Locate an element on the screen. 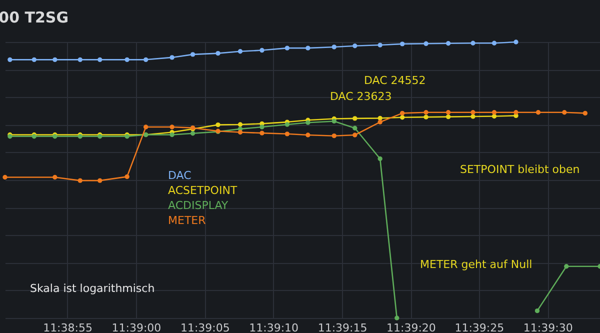 The width and height of the screenshot is (600, 333). text: METER is located at coordinates (187, 220).